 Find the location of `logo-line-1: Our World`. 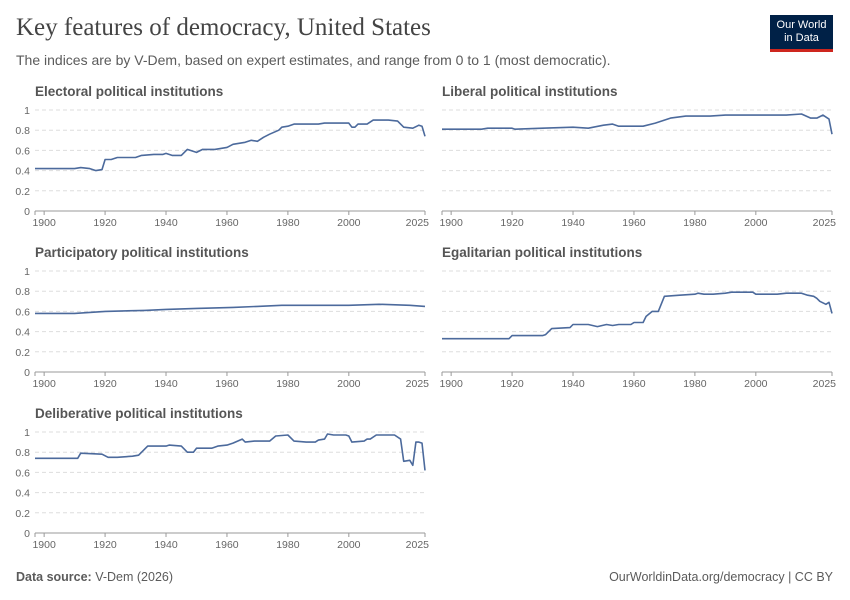

logo-line-1: Our World is located at coordinates (801, 25).